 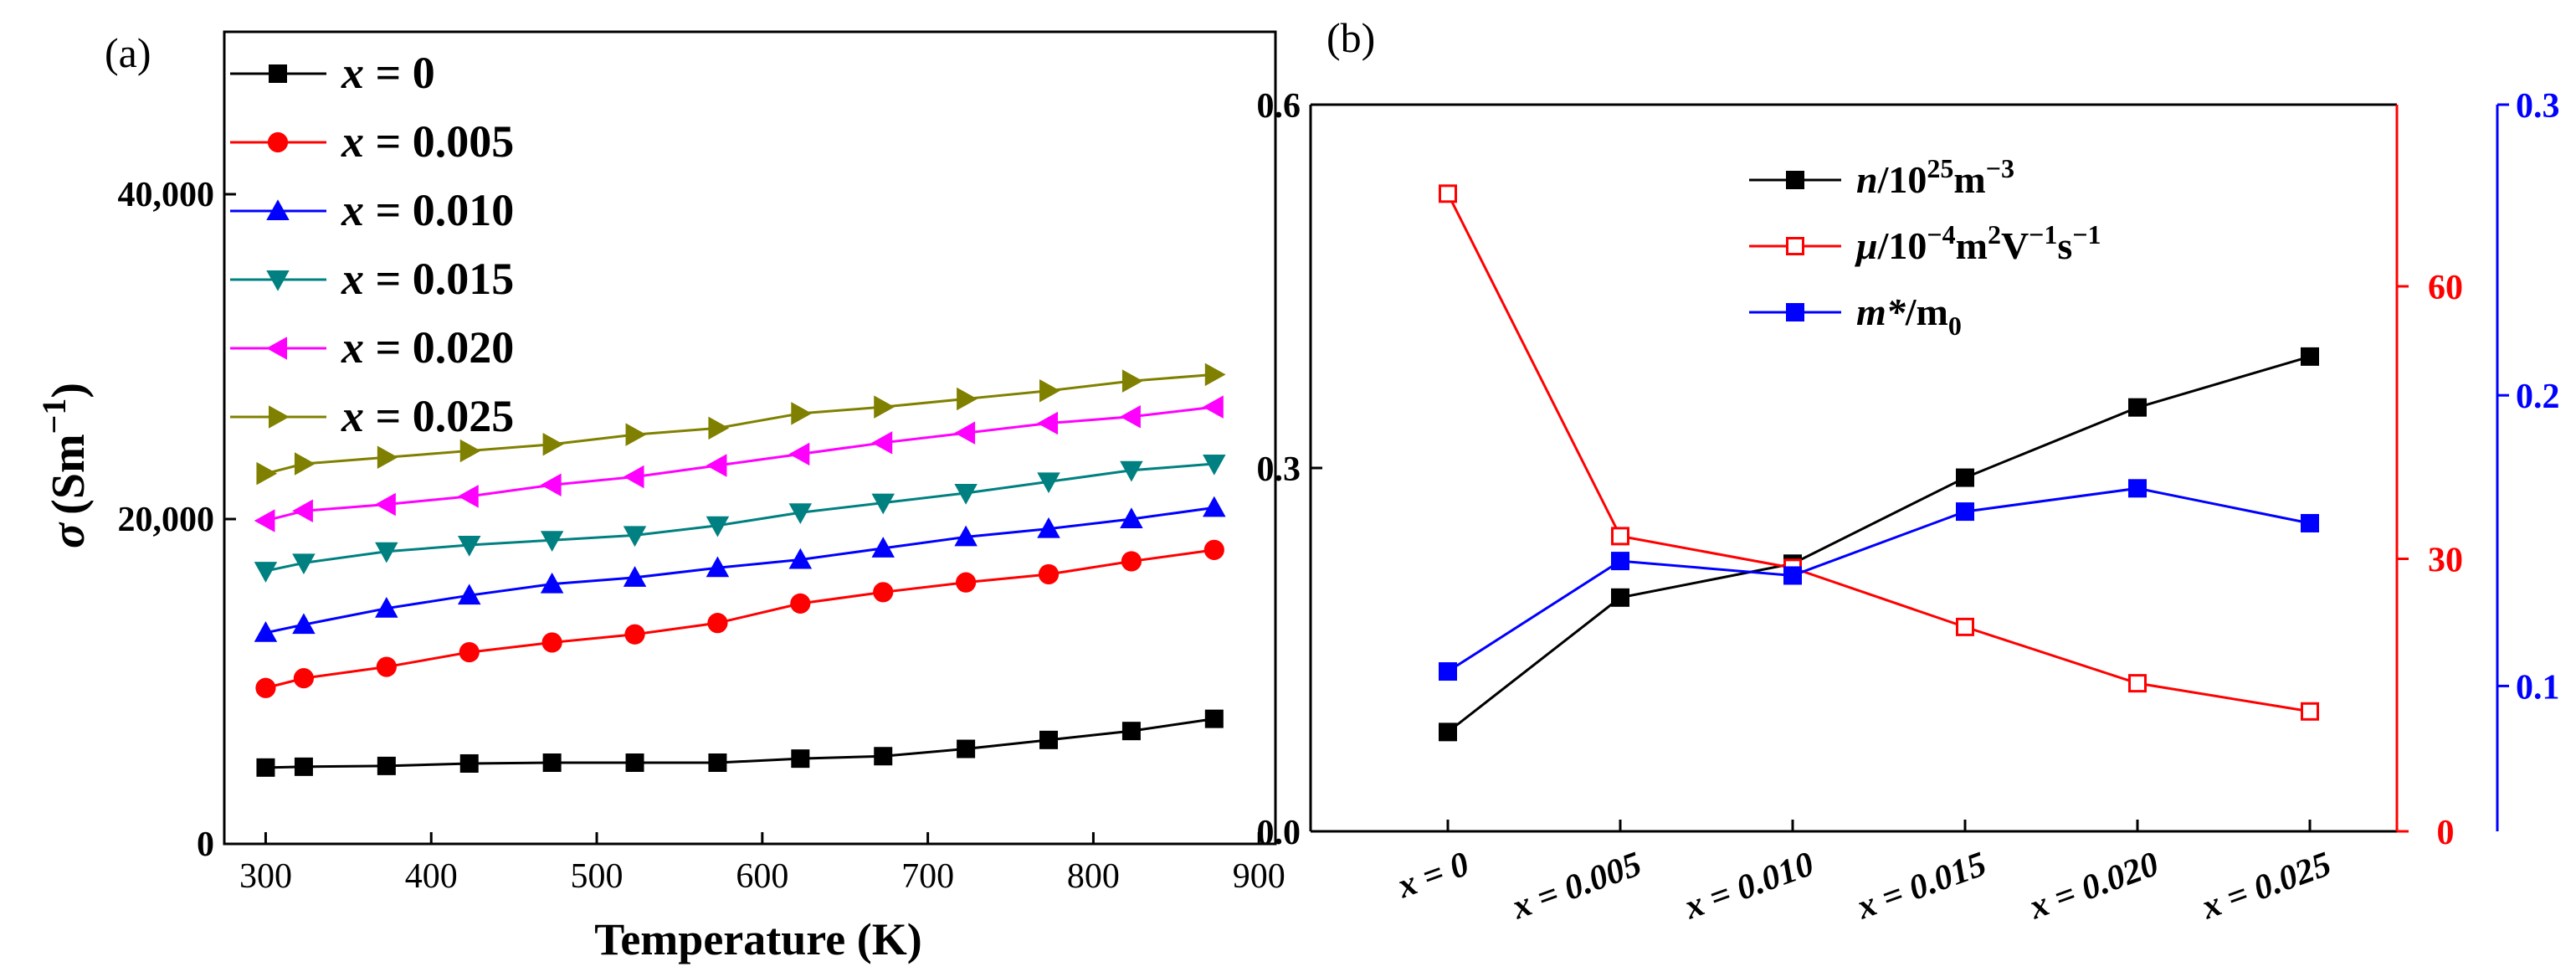 What do you see at coordinates (1279, 469) in the screenshot?
I see `left-y-tick-label: 0.3` at bounding box center [1279, 469].